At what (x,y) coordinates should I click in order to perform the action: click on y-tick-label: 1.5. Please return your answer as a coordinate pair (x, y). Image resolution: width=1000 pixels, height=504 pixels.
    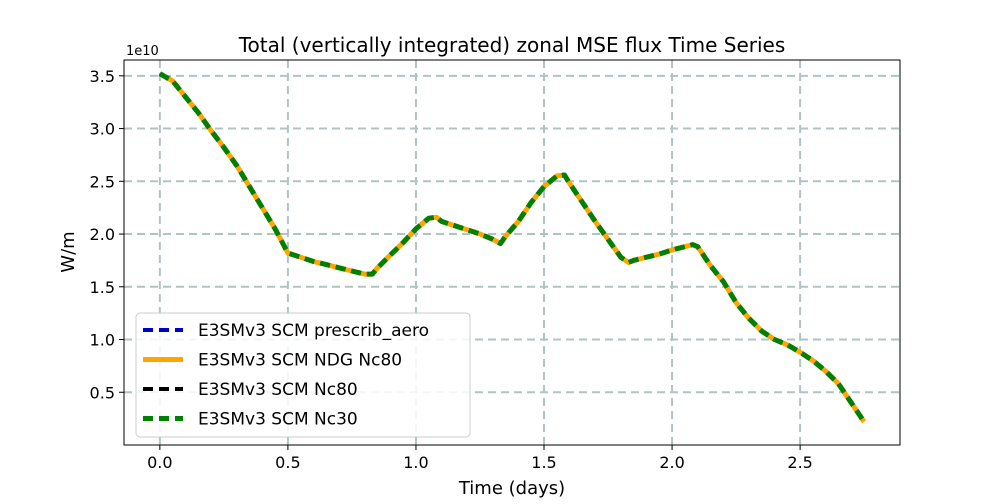
    Looking at the image, I should click on (102, 287).